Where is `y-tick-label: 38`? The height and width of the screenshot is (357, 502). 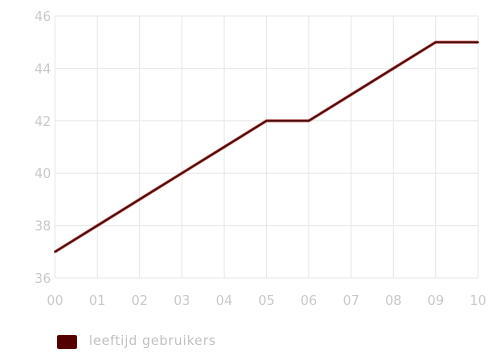
y-tick-label: 38 is located at coordinates (42, 227).